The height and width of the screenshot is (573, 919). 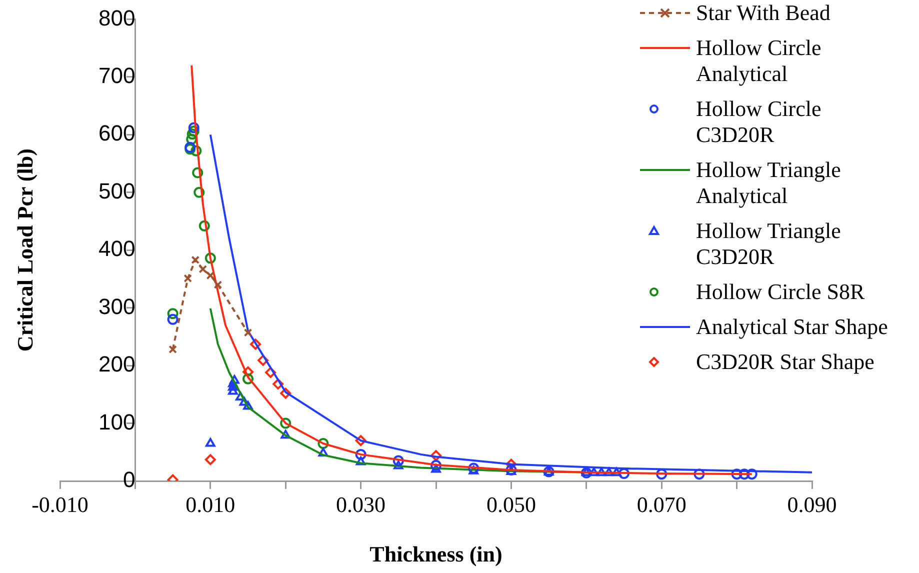 I want to click on y-tick-label: 100, so click(x=117, y=421).